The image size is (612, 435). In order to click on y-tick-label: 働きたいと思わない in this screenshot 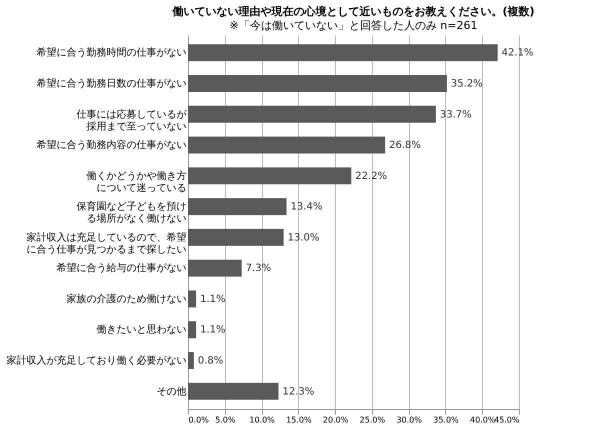, I will do `click(141, 330)`.